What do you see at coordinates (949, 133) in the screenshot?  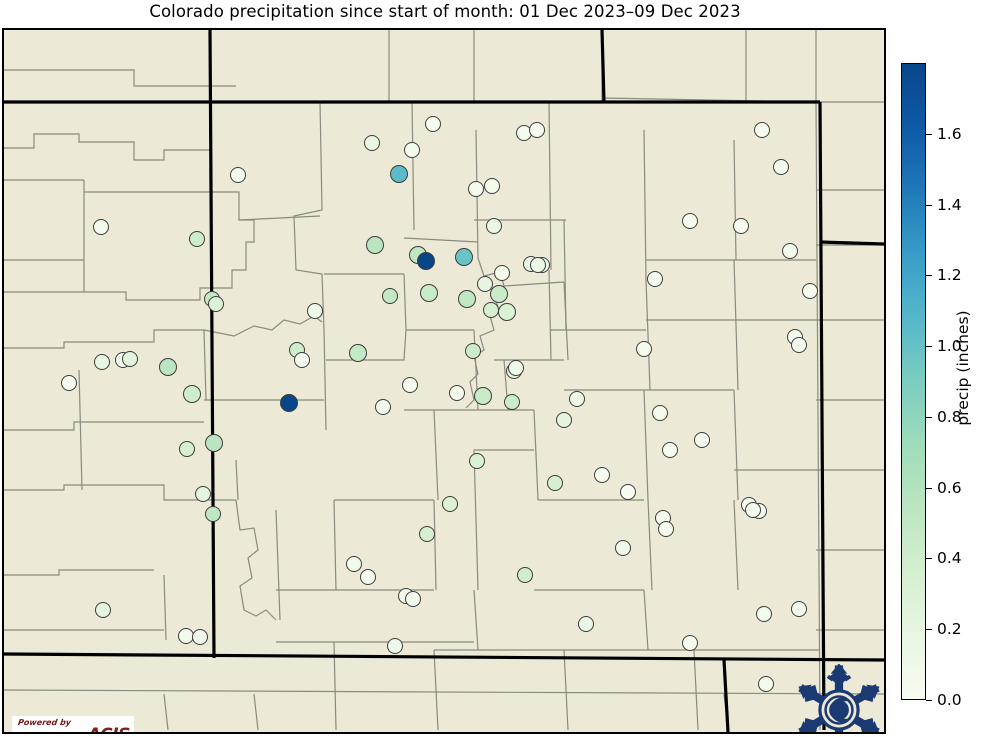 I see `colorbar-tick-label: 1.6` at bounding box center [949, 133].